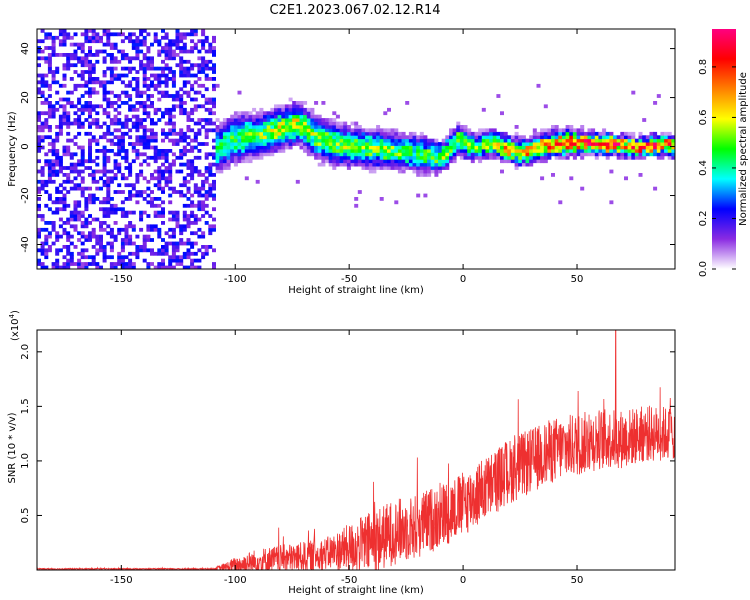 The width and height of the screenshot is (750, 600). Describe the element at coordinates (717, 168) in the screenshot. I see `colorbar-ticks: 0.00.20.40.60.8` at that location.